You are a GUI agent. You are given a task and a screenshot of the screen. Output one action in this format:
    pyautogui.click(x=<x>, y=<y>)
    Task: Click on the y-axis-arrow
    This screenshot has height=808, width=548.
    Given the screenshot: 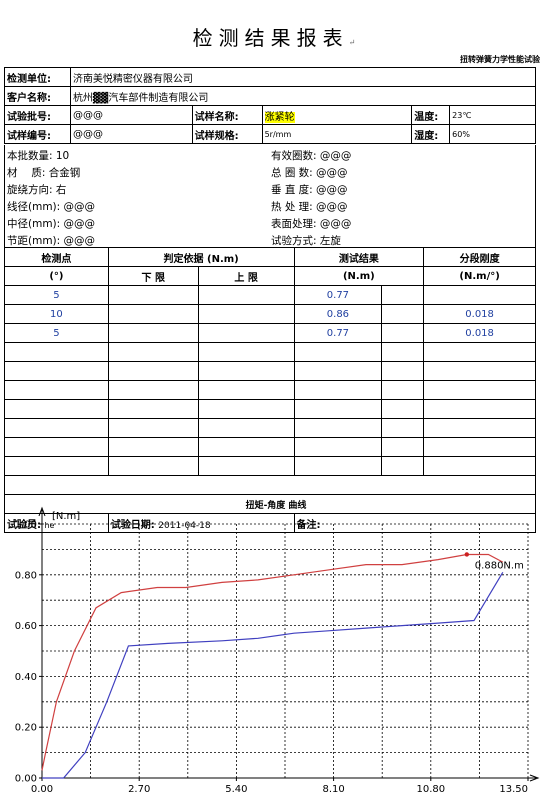 What is the action you would take?
    pyautogui.click(x=42, y=511)
    